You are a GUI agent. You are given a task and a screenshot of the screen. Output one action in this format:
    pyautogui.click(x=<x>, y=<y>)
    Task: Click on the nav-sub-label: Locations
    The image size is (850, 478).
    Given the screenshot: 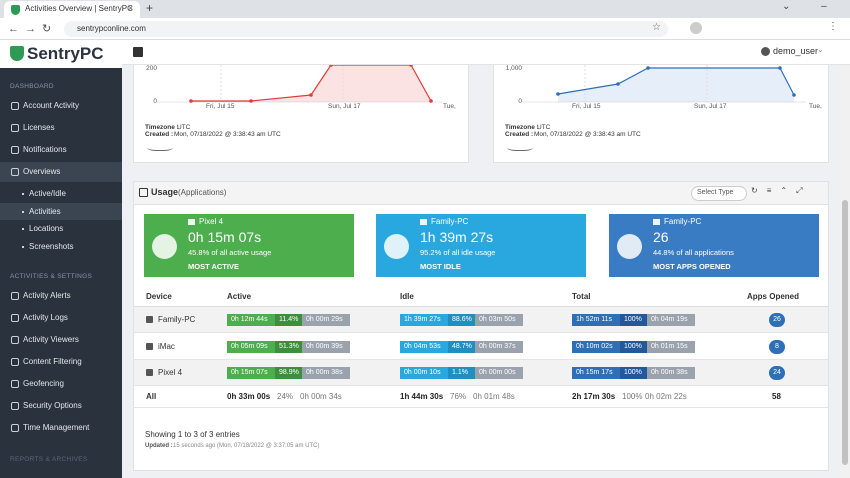 What is the action you would take?
    pyautogui.click(x=46, y=229)
    